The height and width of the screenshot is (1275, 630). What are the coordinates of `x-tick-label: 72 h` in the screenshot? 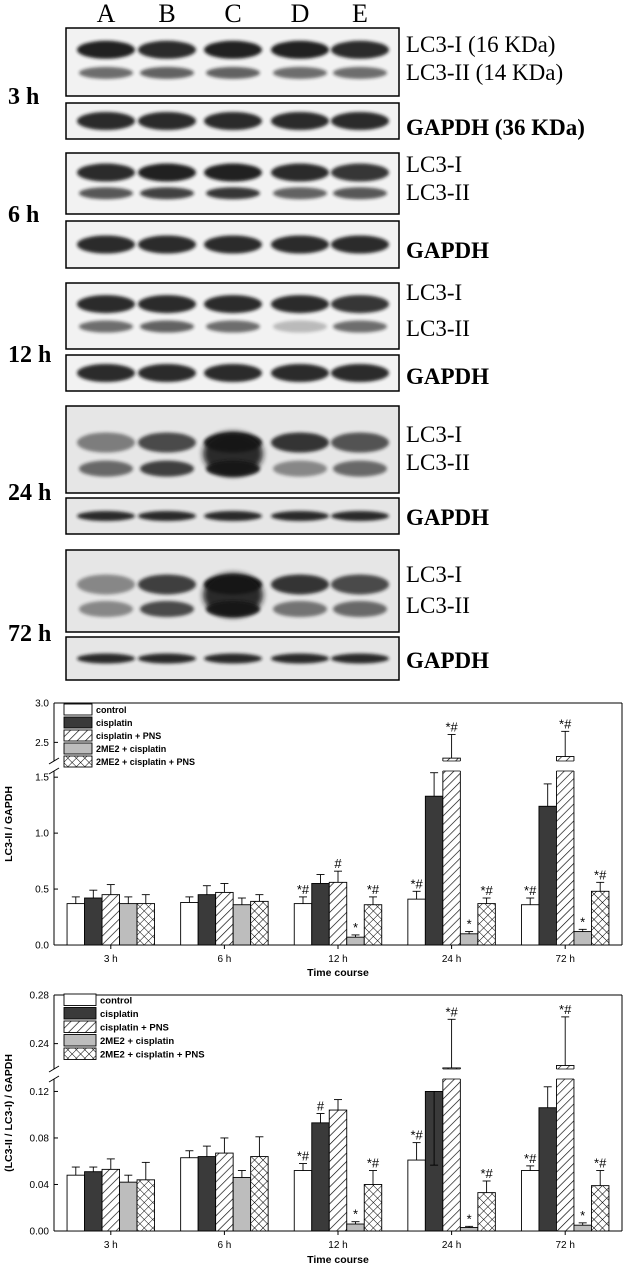 It's located at (564, 959).